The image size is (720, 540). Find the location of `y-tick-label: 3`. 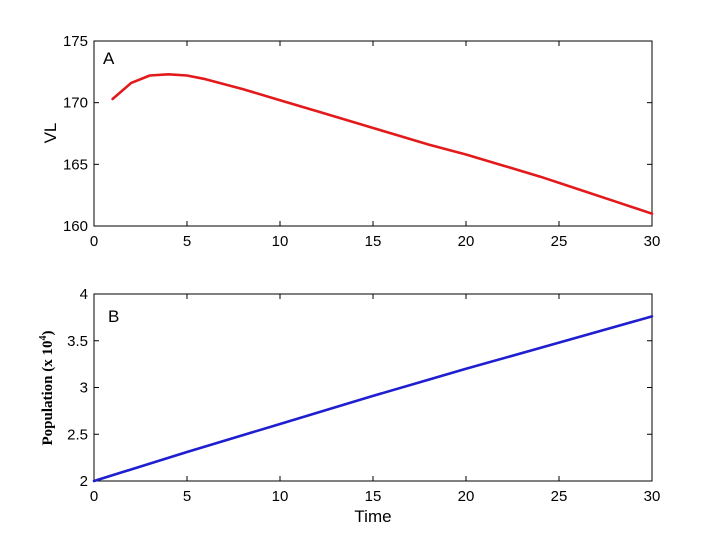

y-tick-label: 3 is located at coordinates (84, 388).